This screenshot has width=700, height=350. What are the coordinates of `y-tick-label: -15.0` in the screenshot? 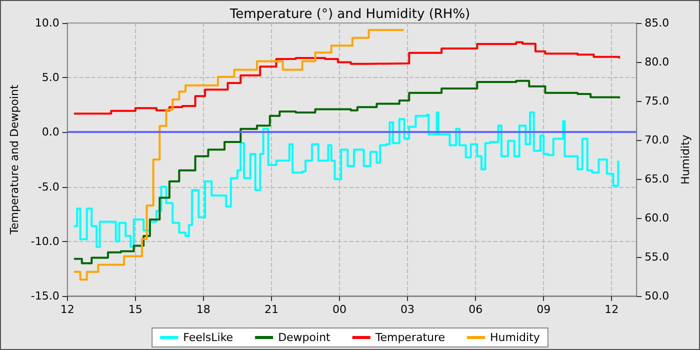 It's located at (45, 296).